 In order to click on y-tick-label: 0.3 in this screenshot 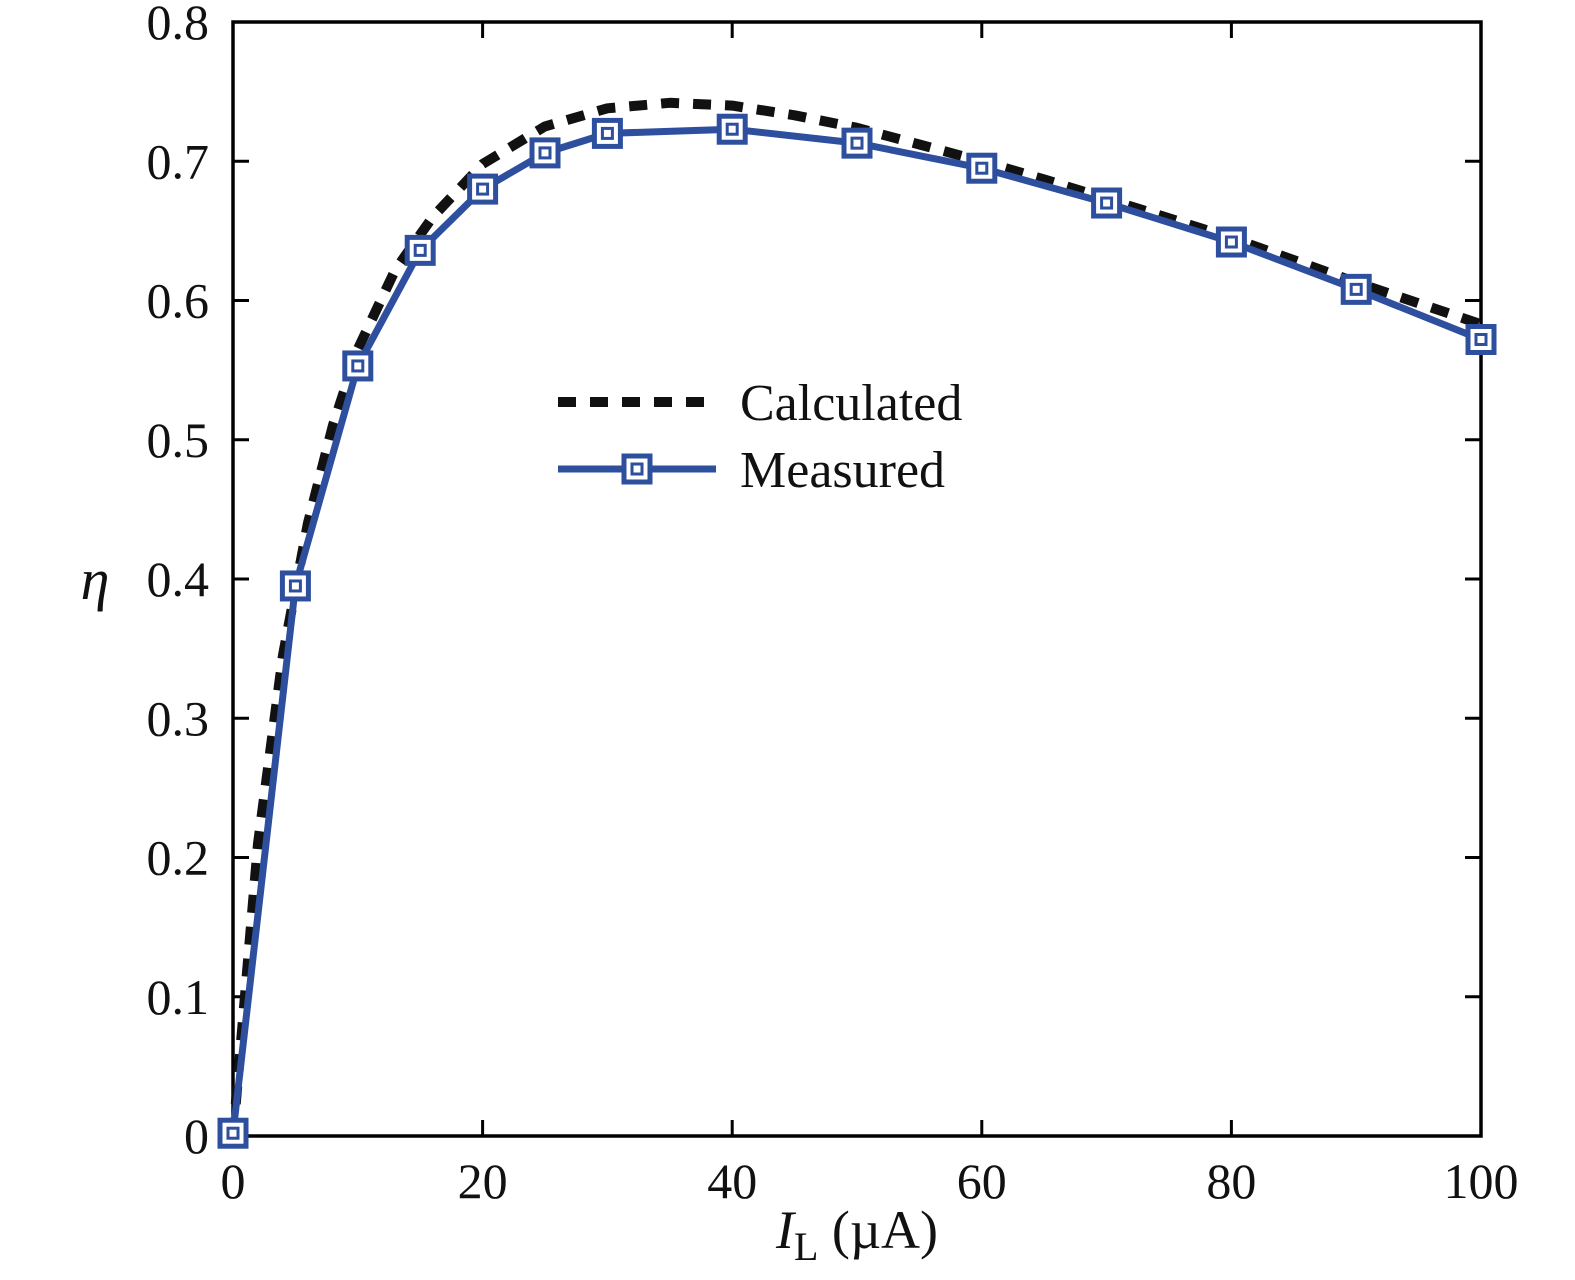, I will do `click(178, 718)`.